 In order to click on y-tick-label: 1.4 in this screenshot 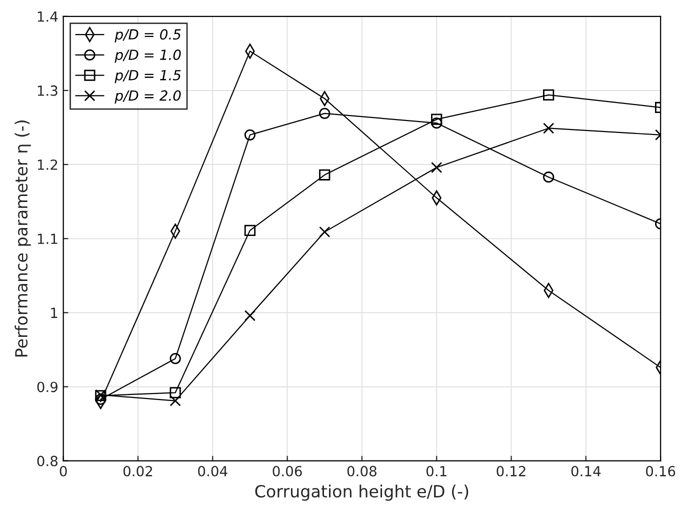, I will do `click(48, 17)`.